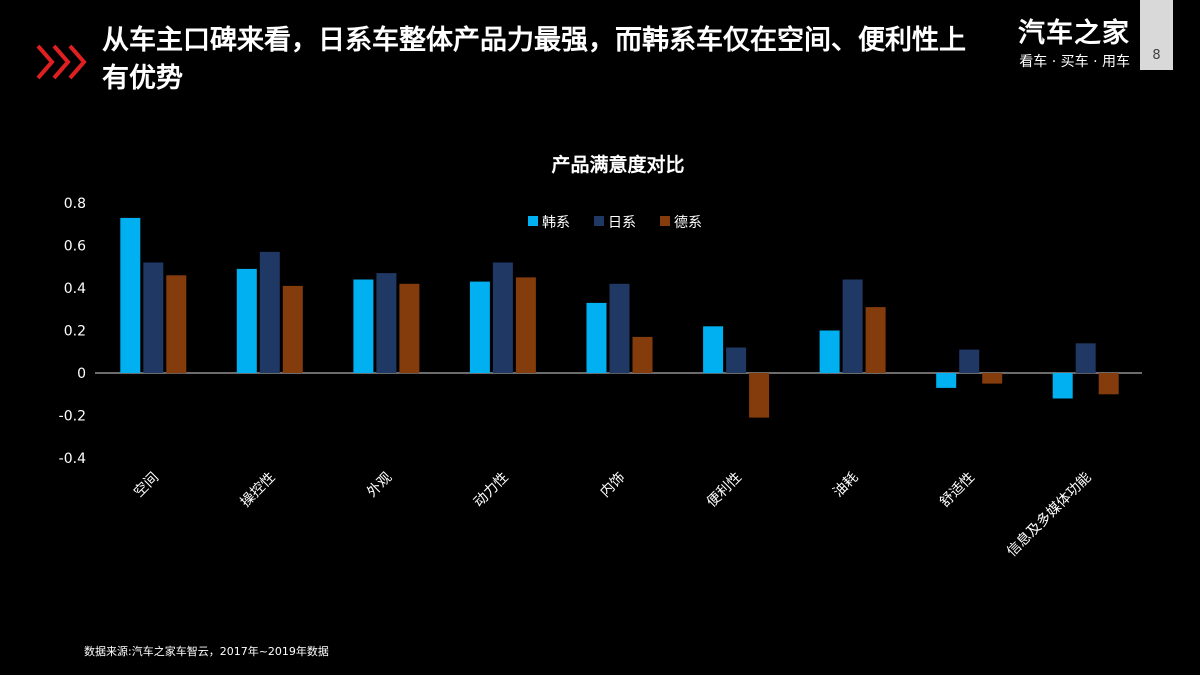 This screenshot has width=1200, height=675. I want to click on x-axis-labels: 空间 操控性 外观 动力性 内饰 便利性 油耗 舒适性 信息及多媒体功能, so click(613, 514).